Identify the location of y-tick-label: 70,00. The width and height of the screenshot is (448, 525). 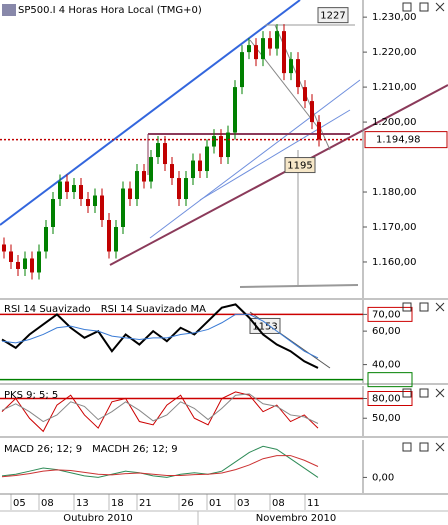
(386, 314).